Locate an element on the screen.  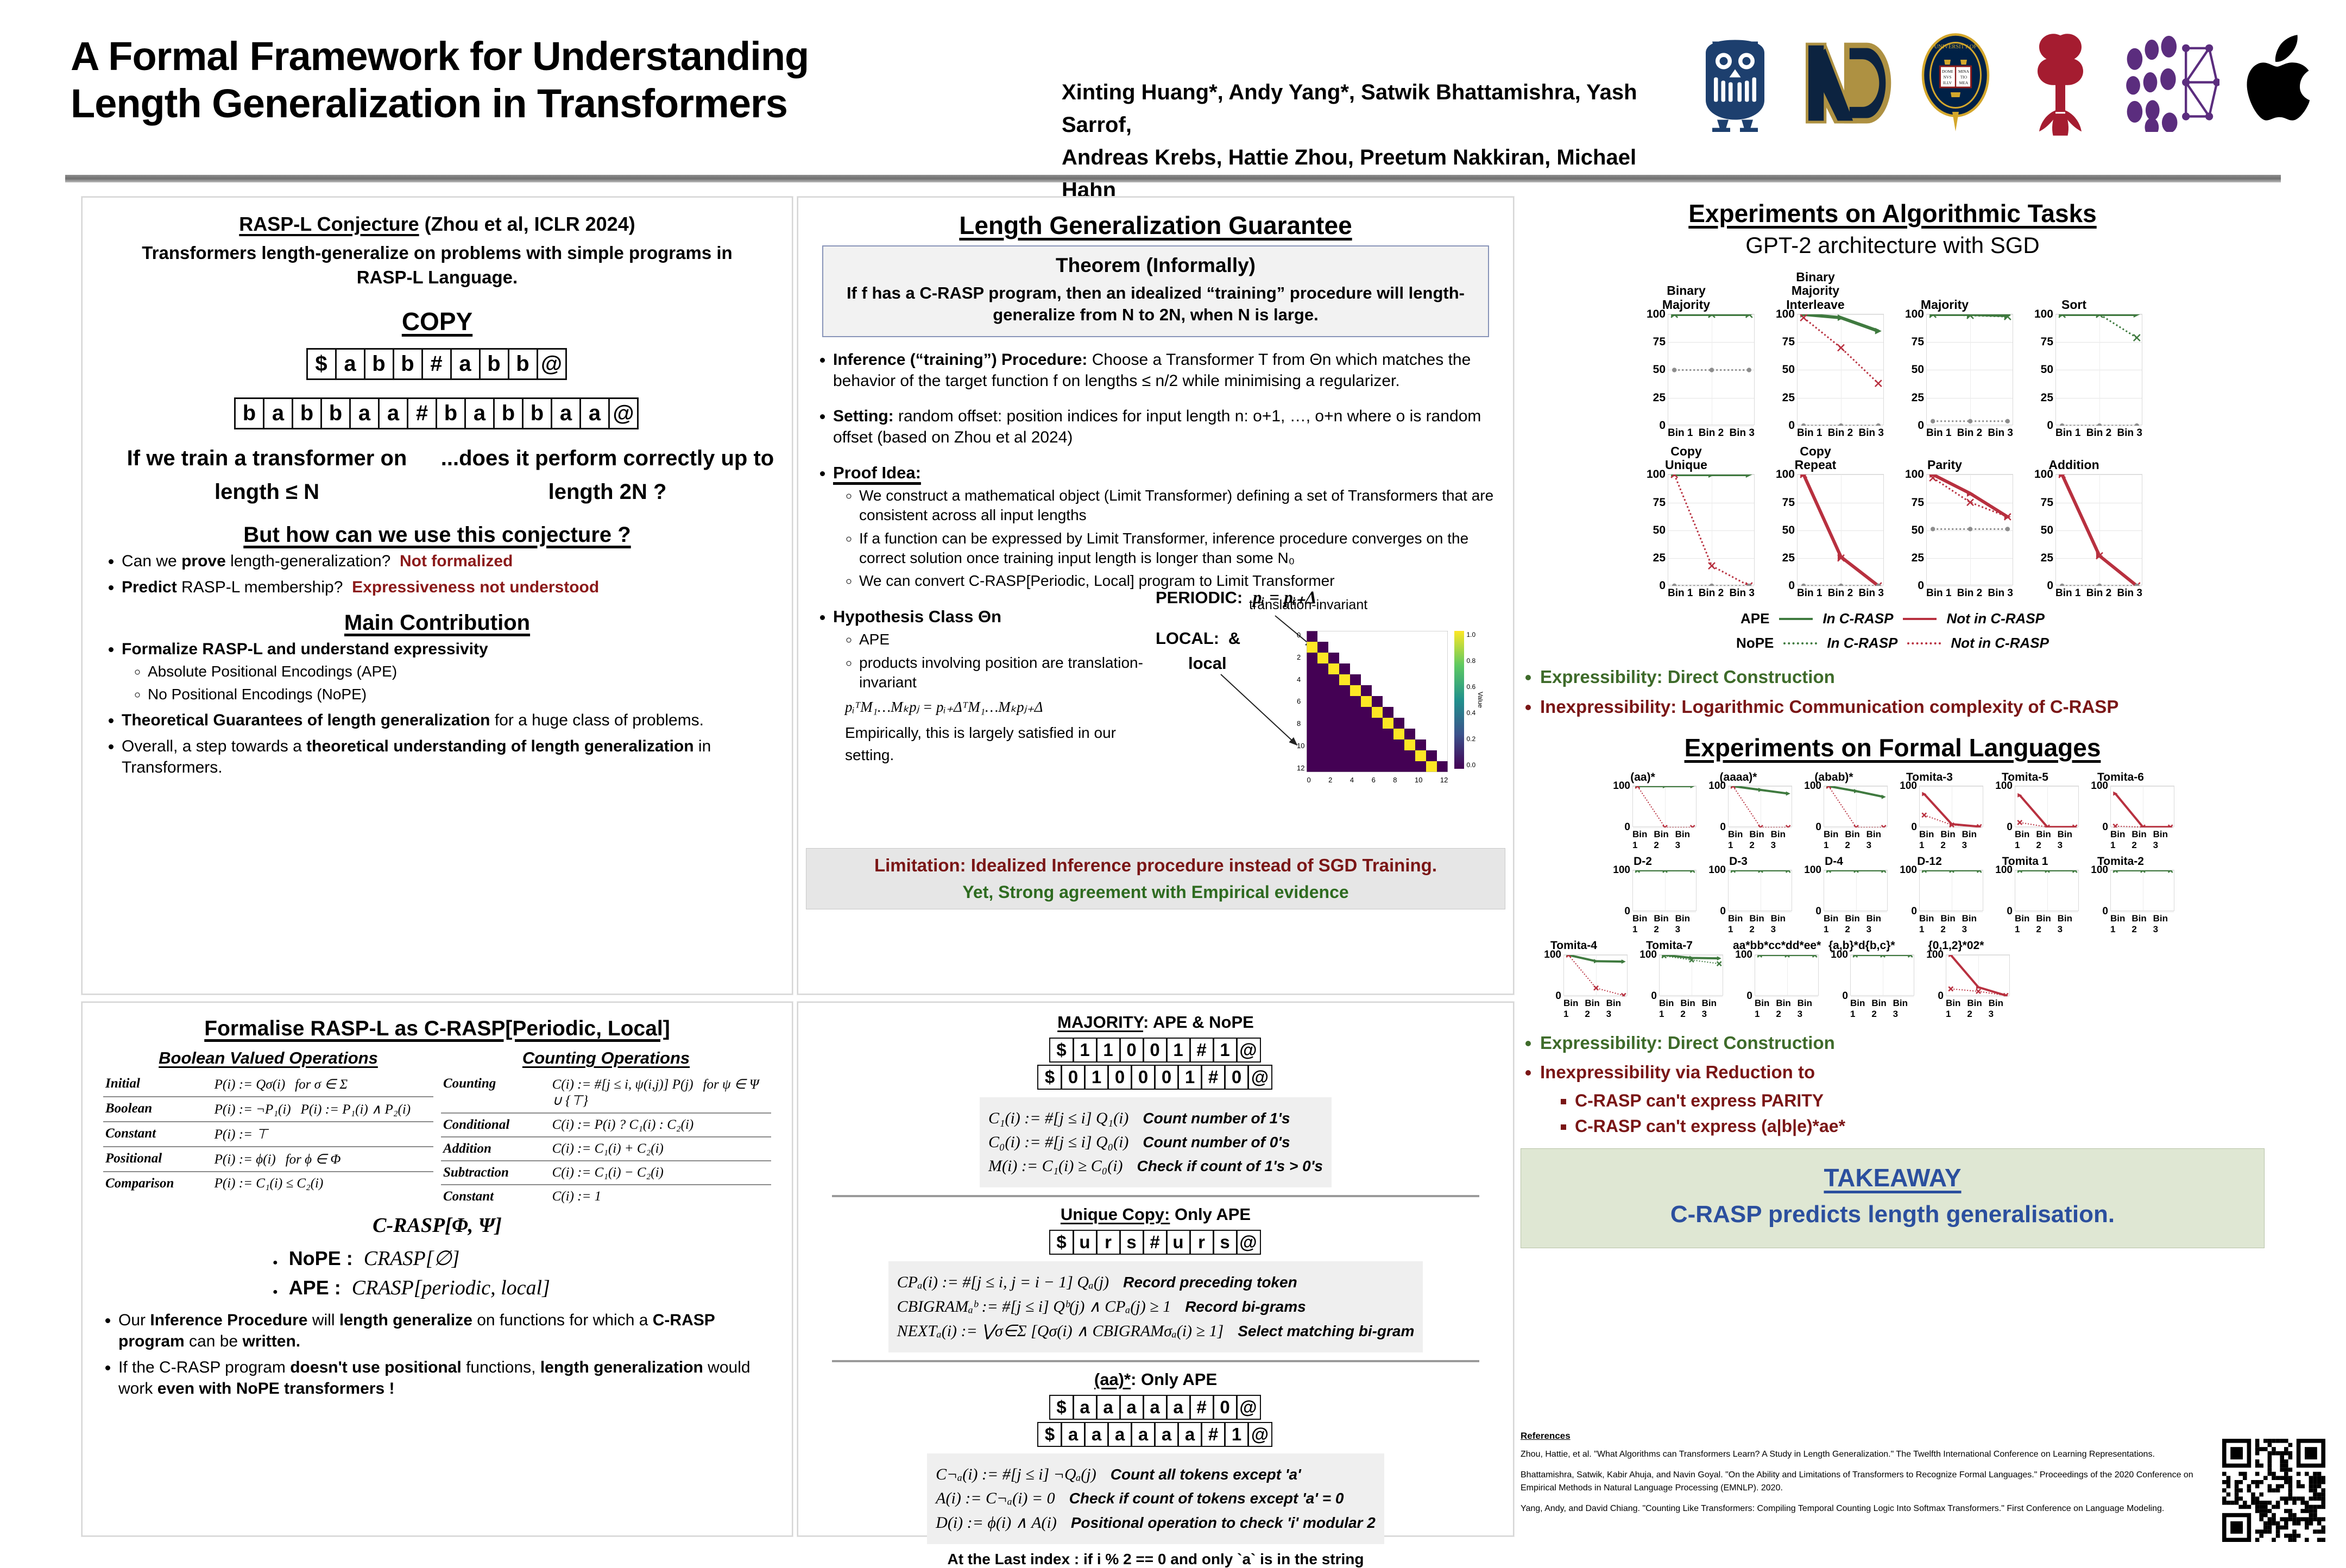
formula-desc: Count number of 1's is located at coordinates (1216, 1119).